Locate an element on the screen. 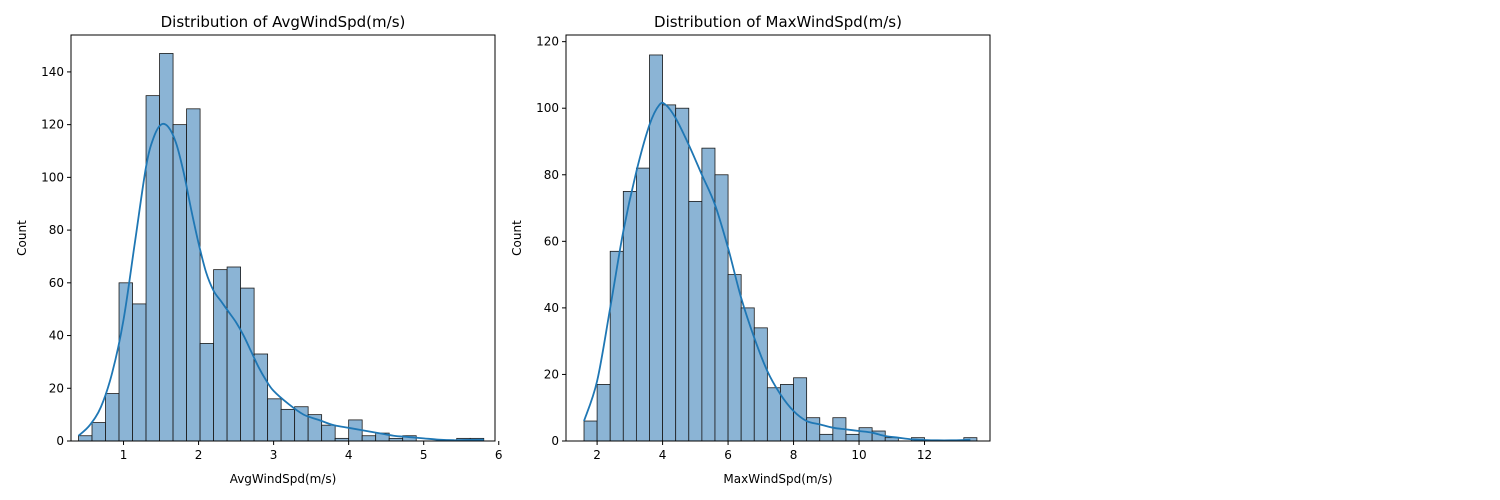  x-axis-label: AvgWindSpd(m/s) is located at coordinates (283, 479).